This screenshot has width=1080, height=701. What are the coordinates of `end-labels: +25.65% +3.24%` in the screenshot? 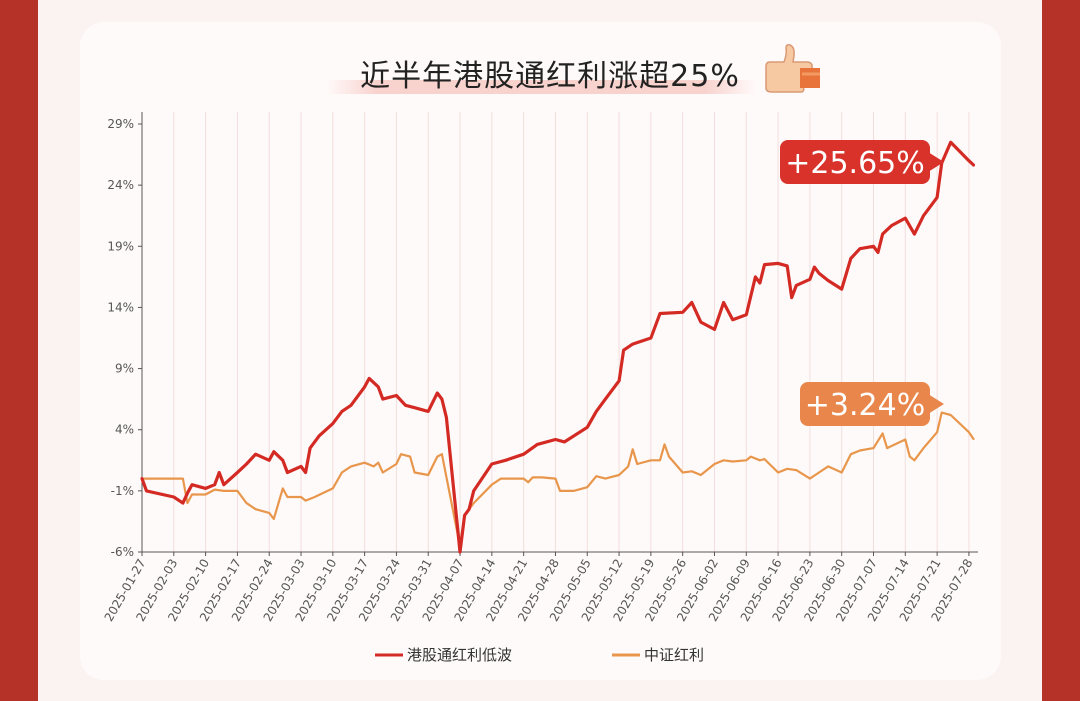 It's located at (862, 283).